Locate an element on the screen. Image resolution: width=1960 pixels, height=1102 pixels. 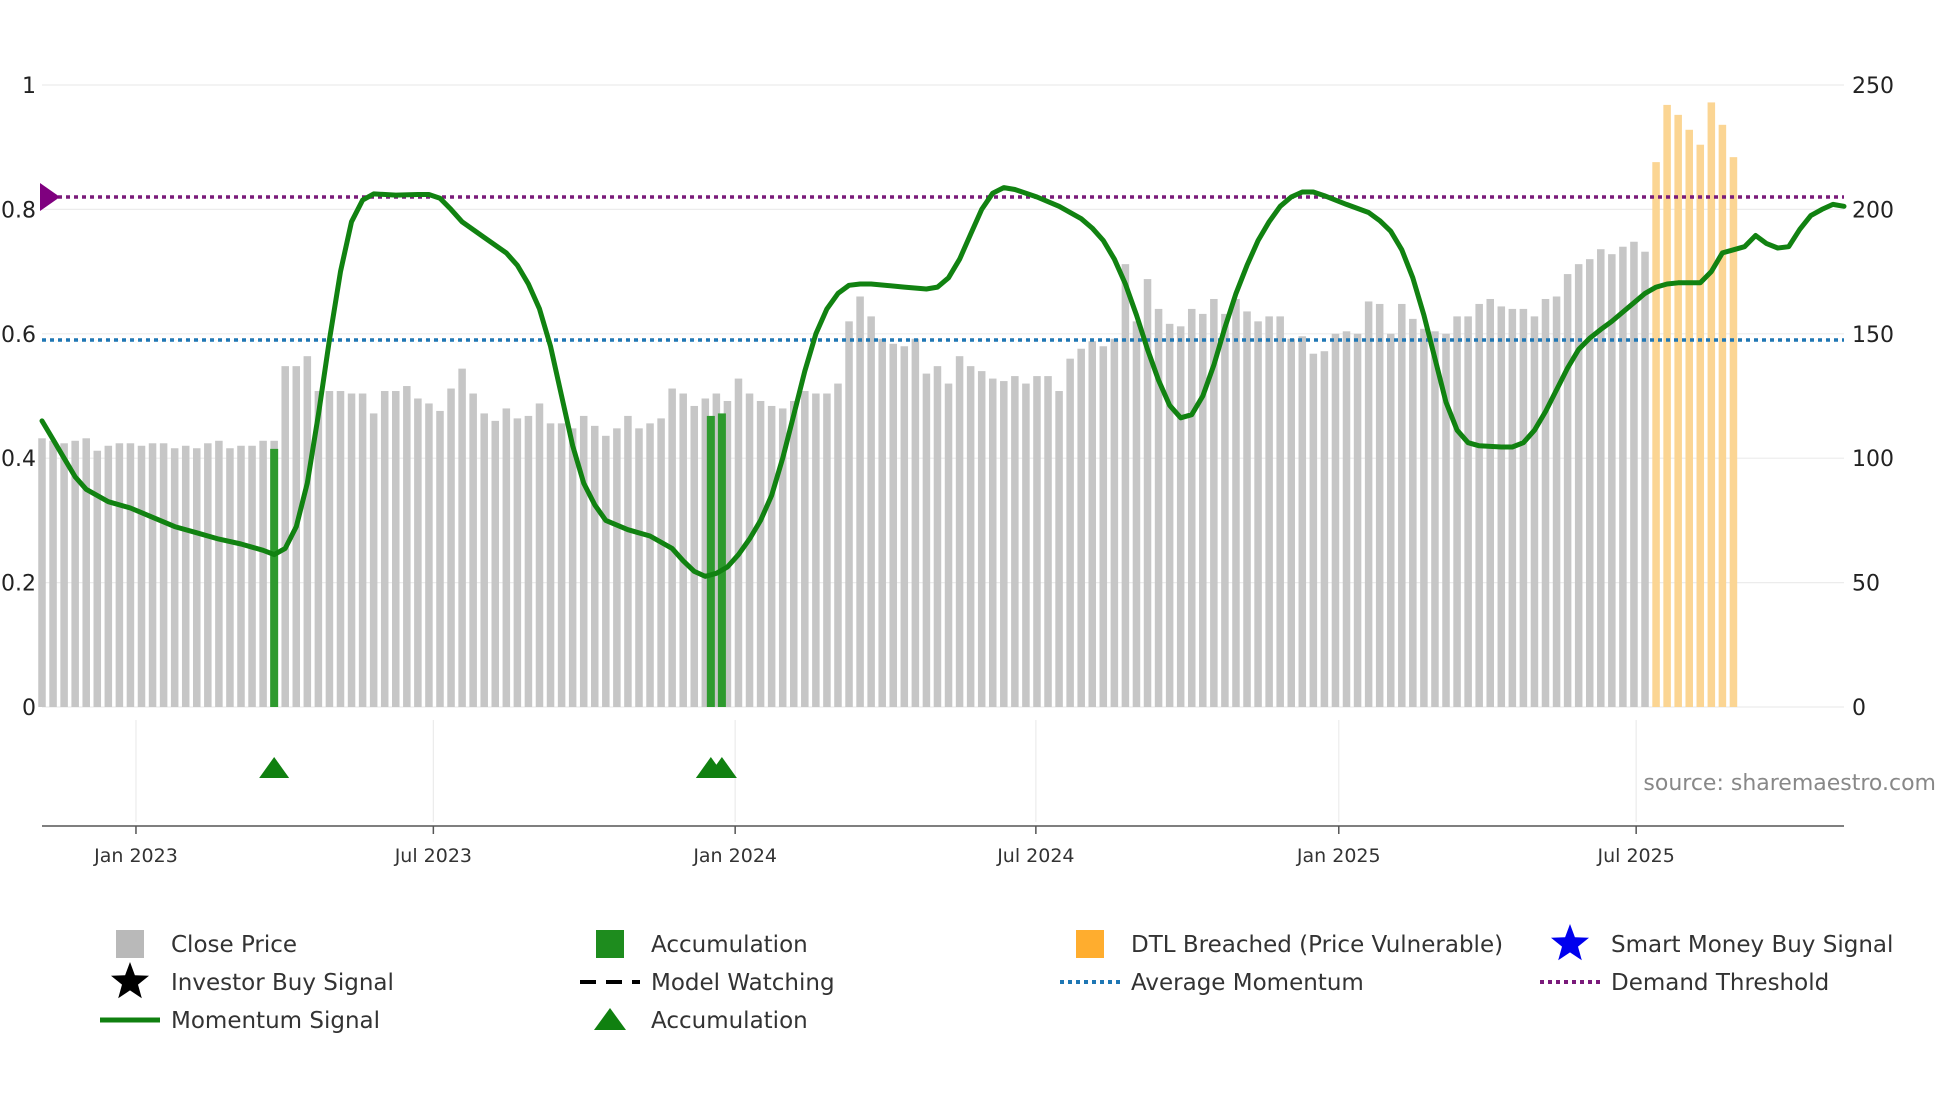
right-axis-tick-label: 200 is located at coordinates (1873, 210).